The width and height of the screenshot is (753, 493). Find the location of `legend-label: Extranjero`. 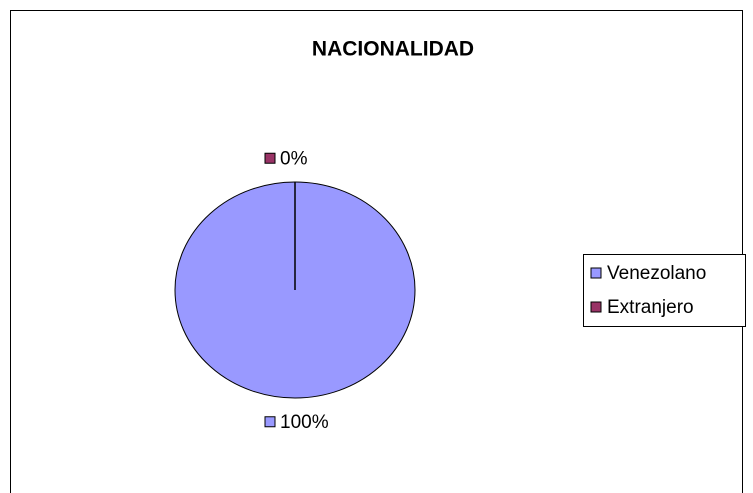

legend-label: Extranjero is located at coordinates (650, 307).